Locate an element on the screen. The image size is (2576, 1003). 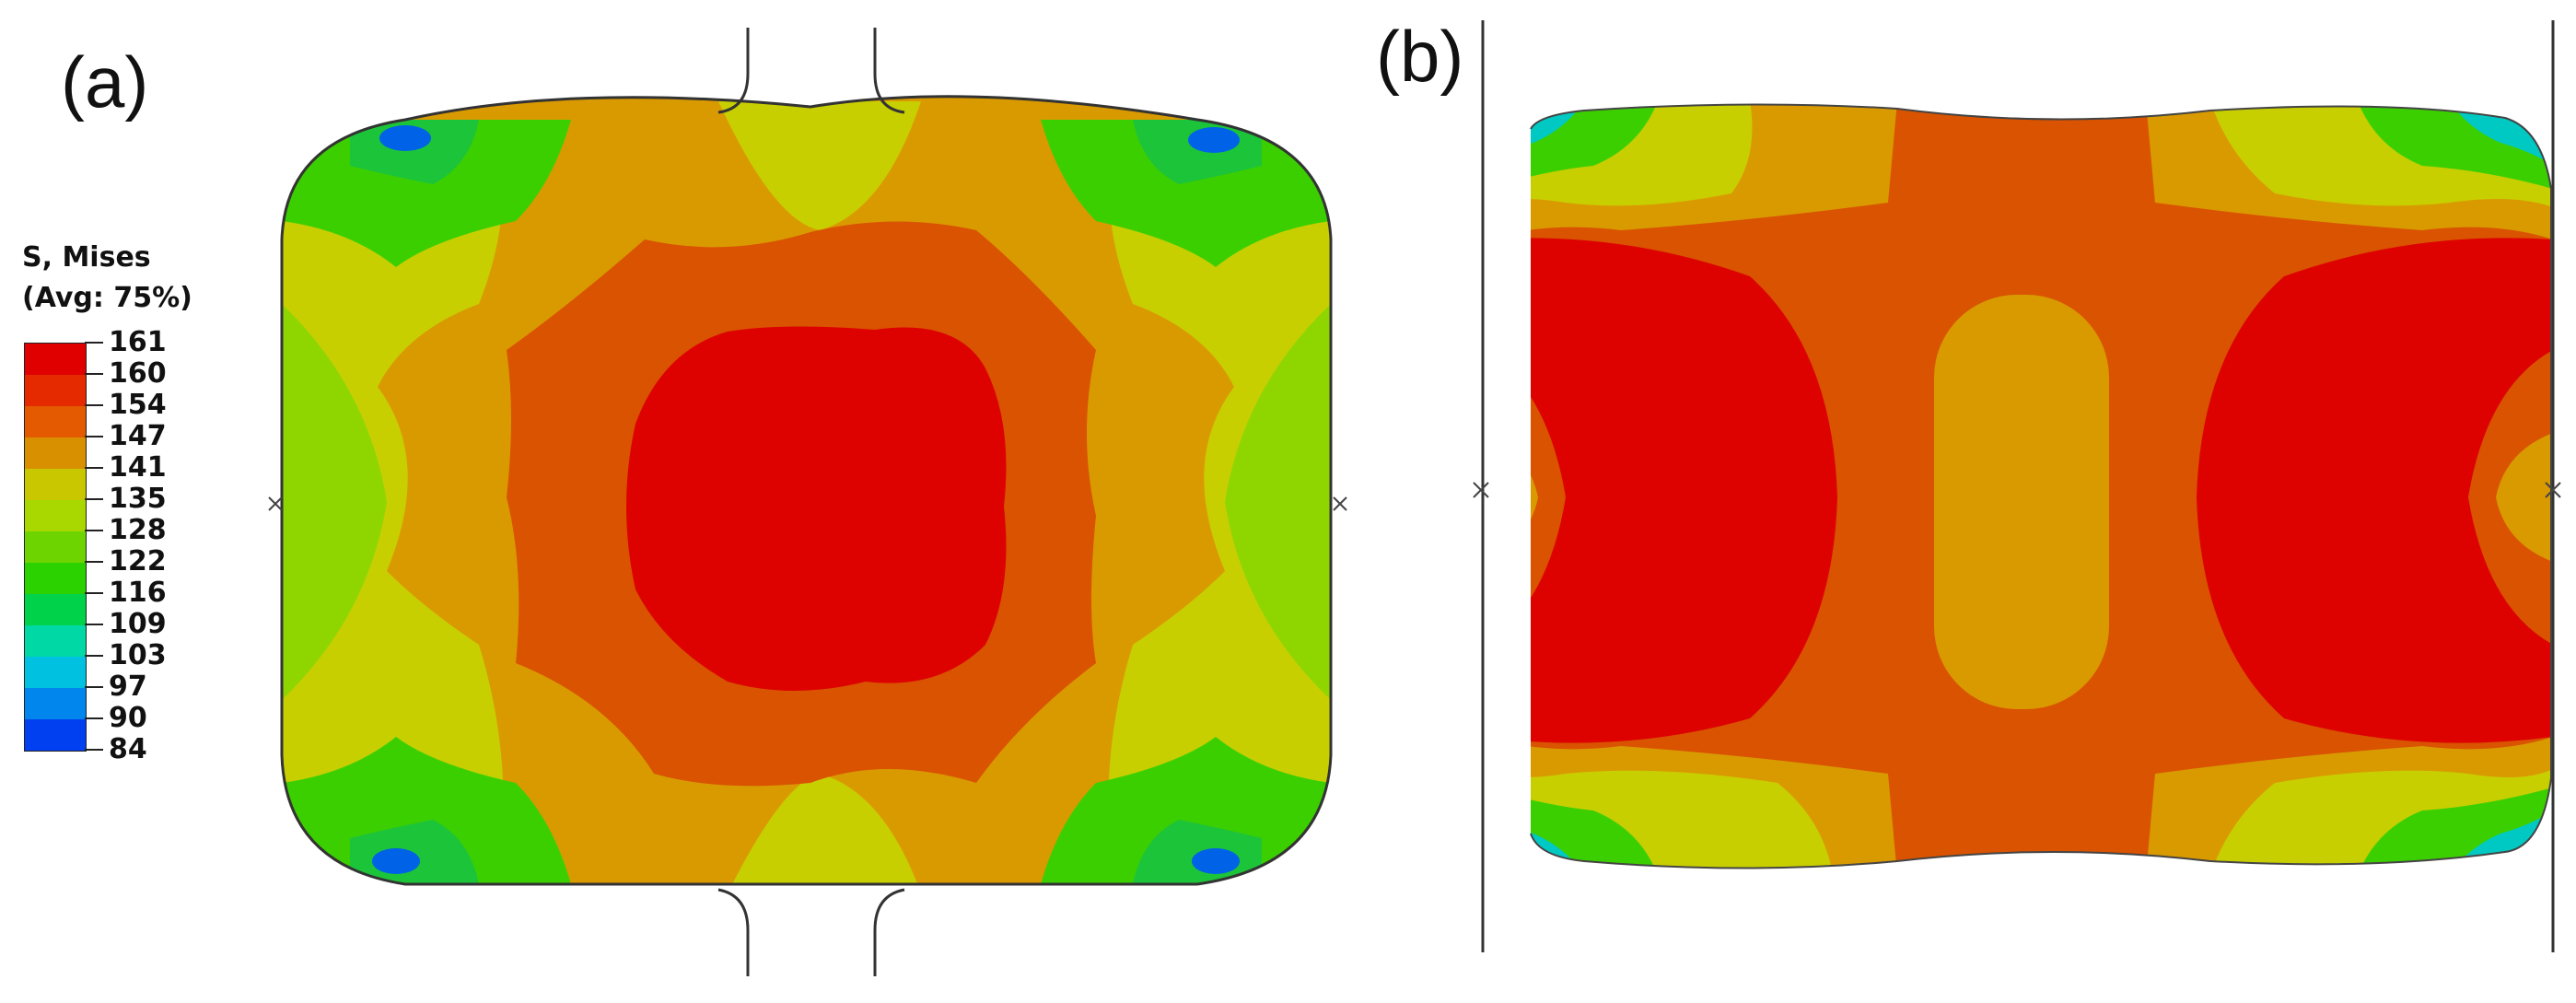
legend-value: 97 is located at coordinates (128, 687).